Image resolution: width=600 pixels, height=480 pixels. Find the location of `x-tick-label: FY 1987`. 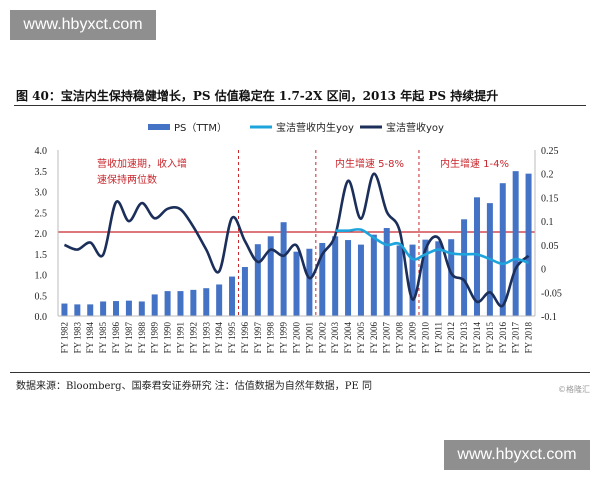

x-tick-label: FY 1987 is located at coordinates (129, 338).